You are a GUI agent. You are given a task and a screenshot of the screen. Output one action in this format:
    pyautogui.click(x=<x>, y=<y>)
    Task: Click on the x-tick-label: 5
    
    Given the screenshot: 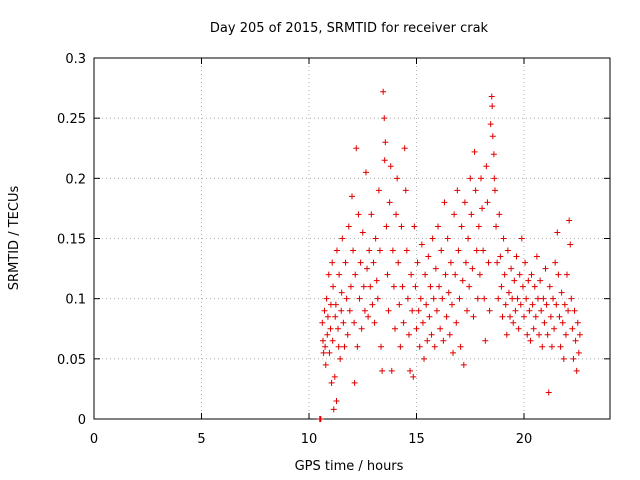 What is the action you would take?
    pyautogui.click(x=201, y=439)
    